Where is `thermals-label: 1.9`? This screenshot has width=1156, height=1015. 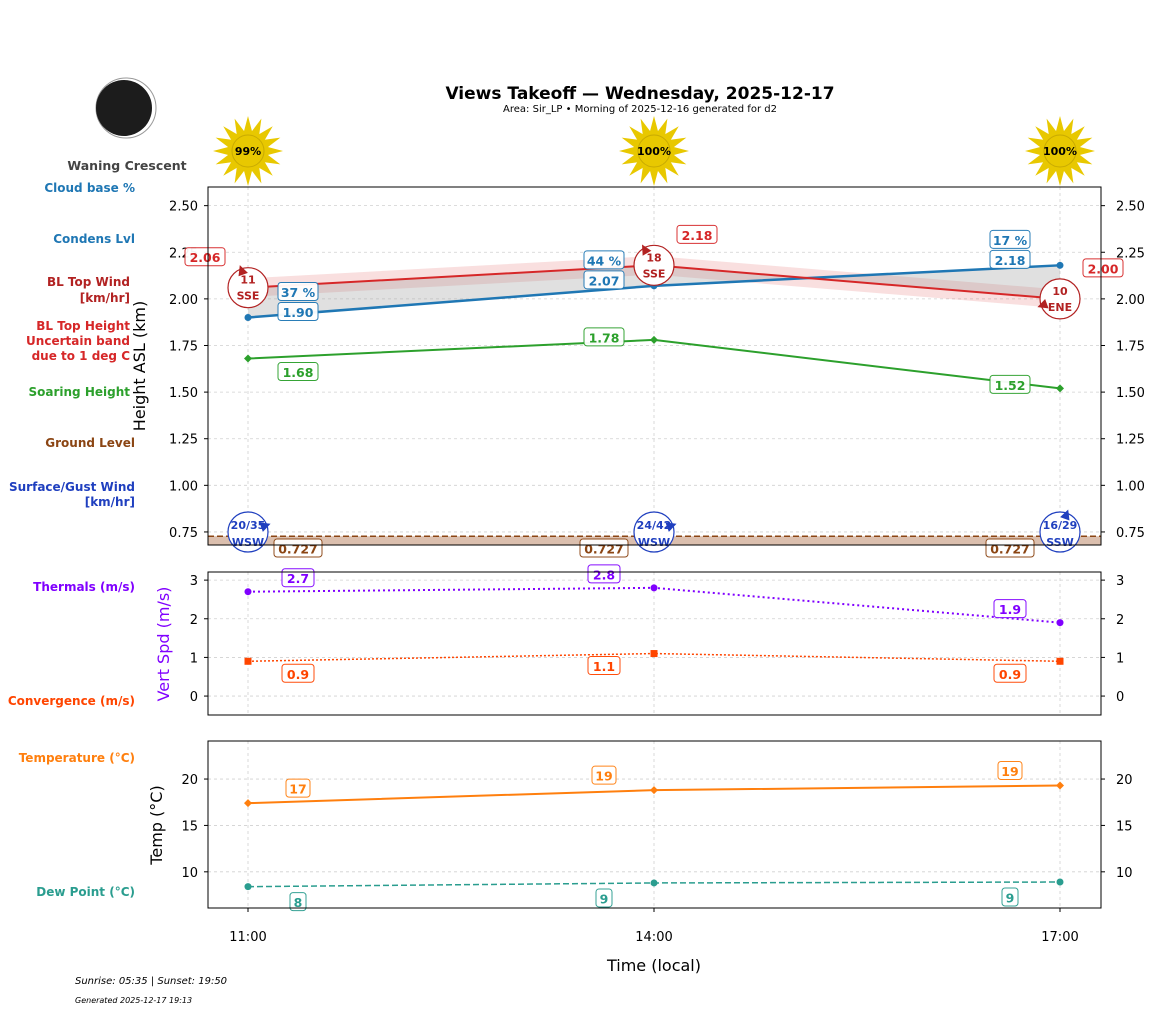
thermals-label: 1.9 is located at coordinates (1010, 609).